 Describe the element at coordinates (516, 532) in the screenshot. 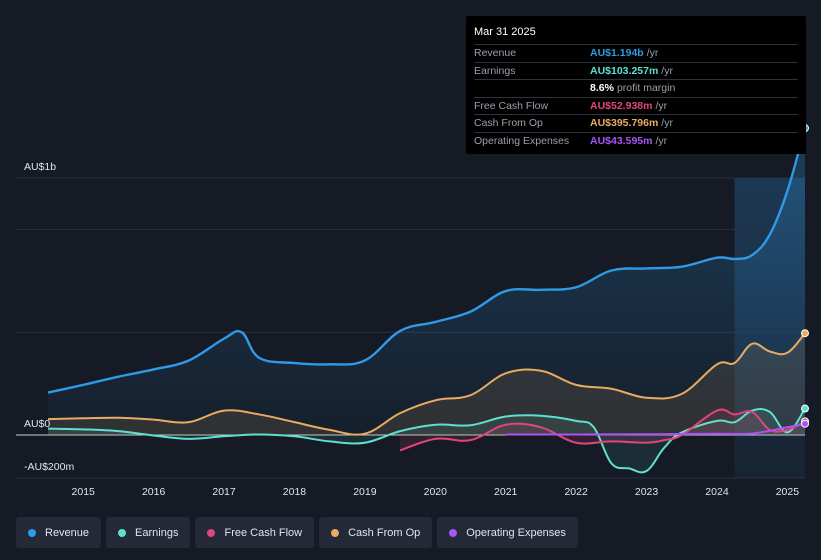

I see `legend-label: Operating Expenses` at that location.